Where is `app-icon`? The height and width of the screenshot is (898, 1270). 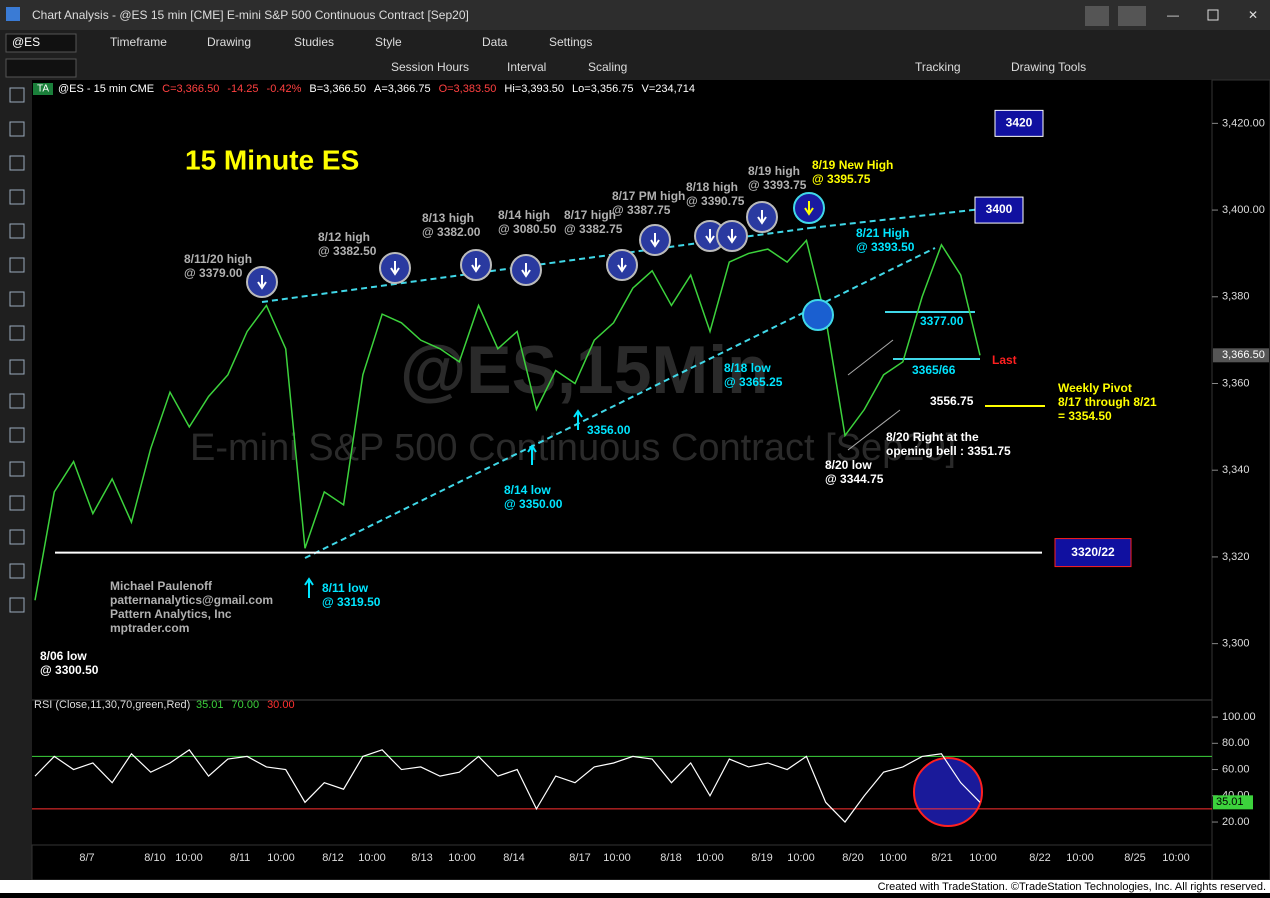 app-icon is located at coordinates (13, 14).